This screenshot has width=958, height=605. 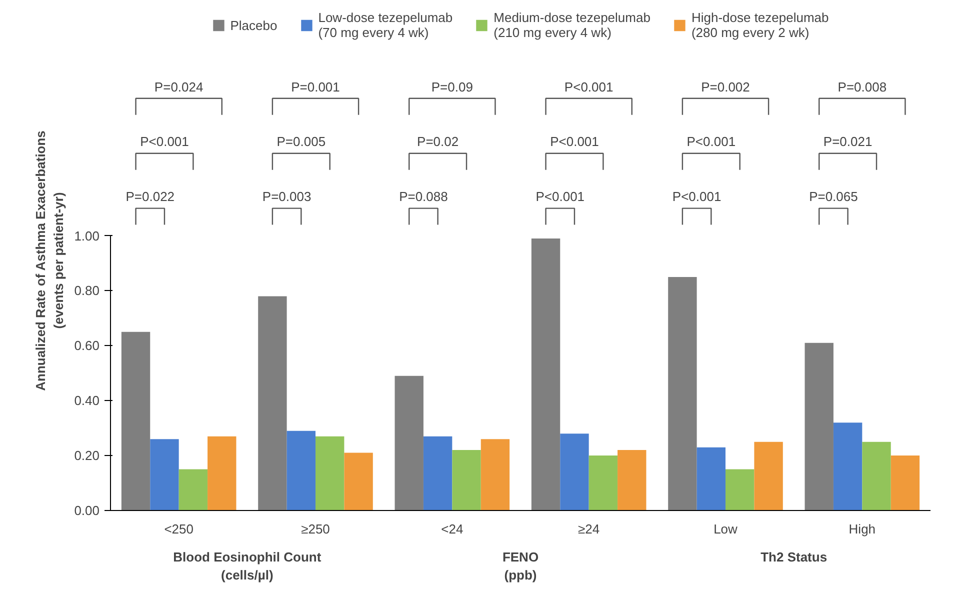 What do you see at coordinates (254, 25) in the screenshot?
I see `legend-label: Placebo` at bounding box center [254, 25].